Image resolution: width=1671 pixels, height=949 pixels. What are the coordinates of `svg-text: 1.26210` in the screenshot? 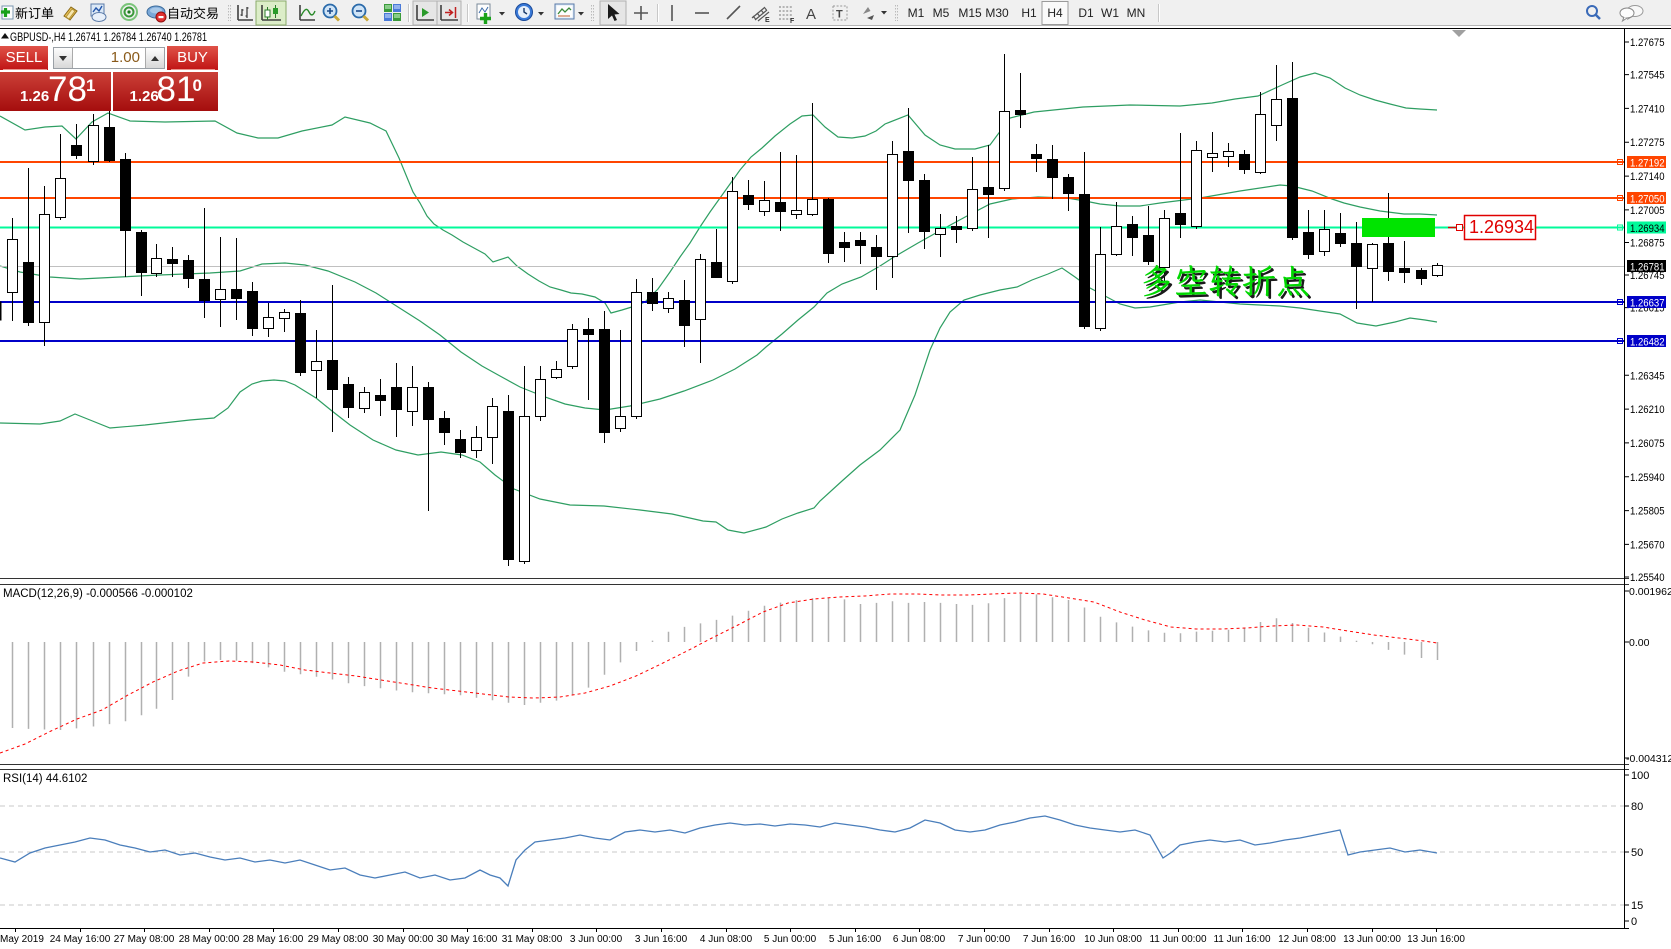 It's located at (1647, 410).